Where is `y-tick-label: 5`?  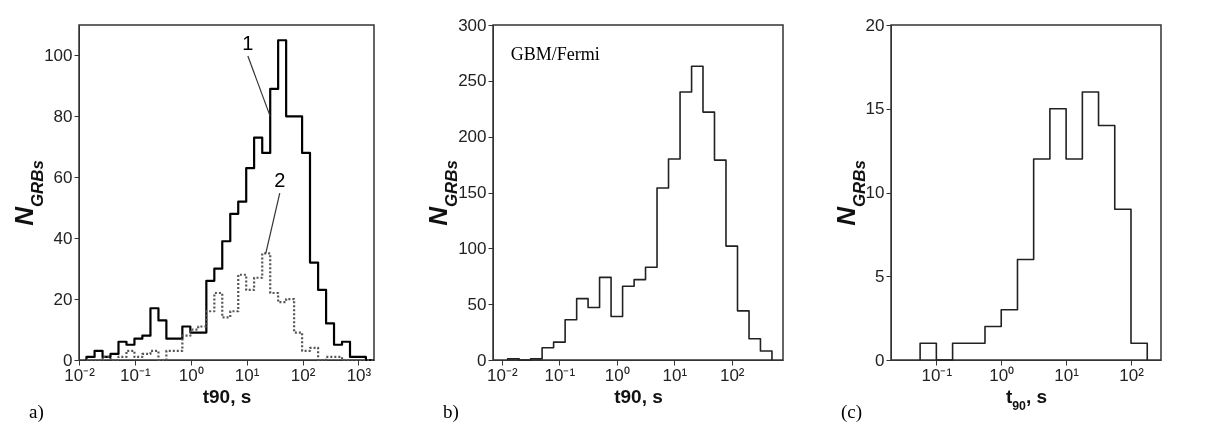
y-tick-label: 5 is located at coordinates (880, 276).